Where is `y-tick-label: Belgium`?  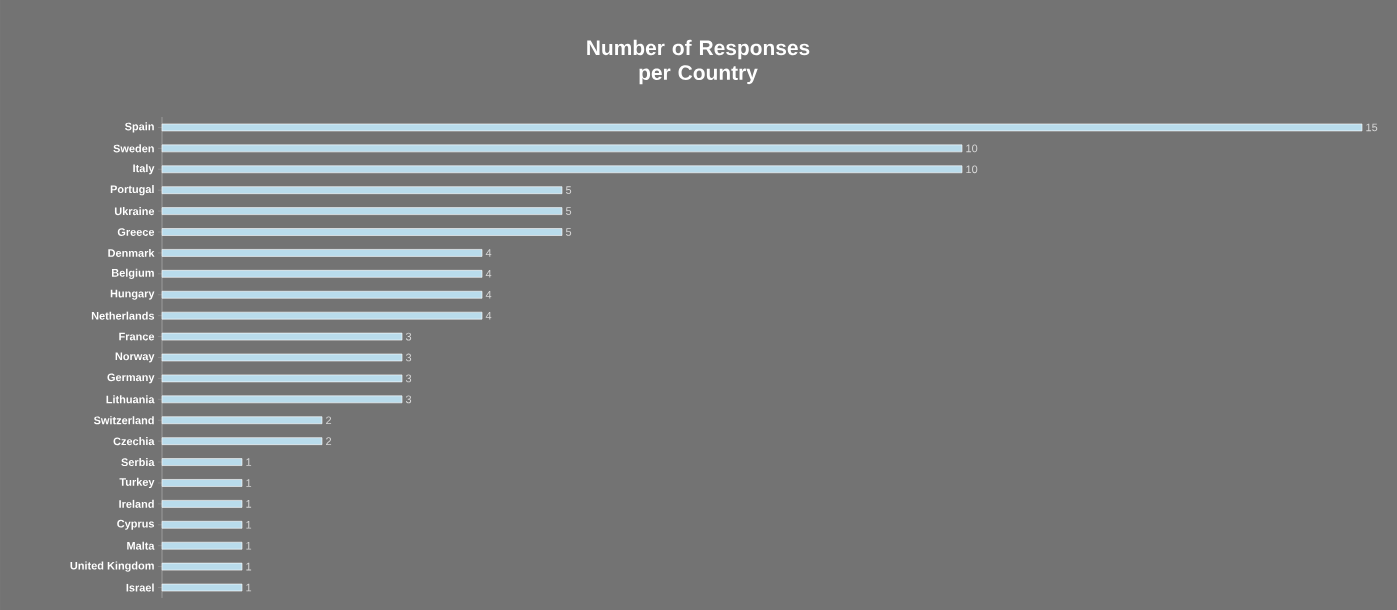
y-tick-label: Belgium is located at coordinates (133, 273).